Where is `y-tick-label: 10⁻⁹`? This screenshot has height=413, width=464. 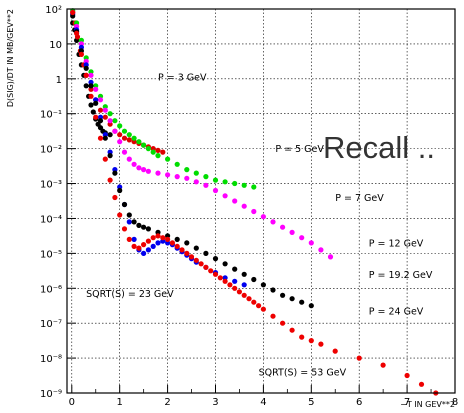
y-tick-label: 10⁻⁹ is located at coordinates (51, 394).